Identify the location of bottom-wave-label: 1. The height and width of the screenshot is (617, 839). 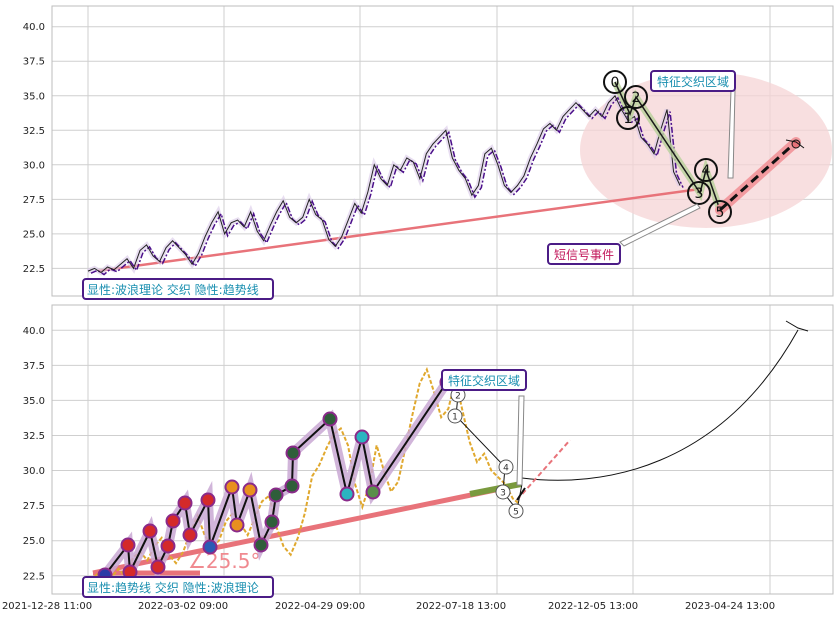
(455, 418).